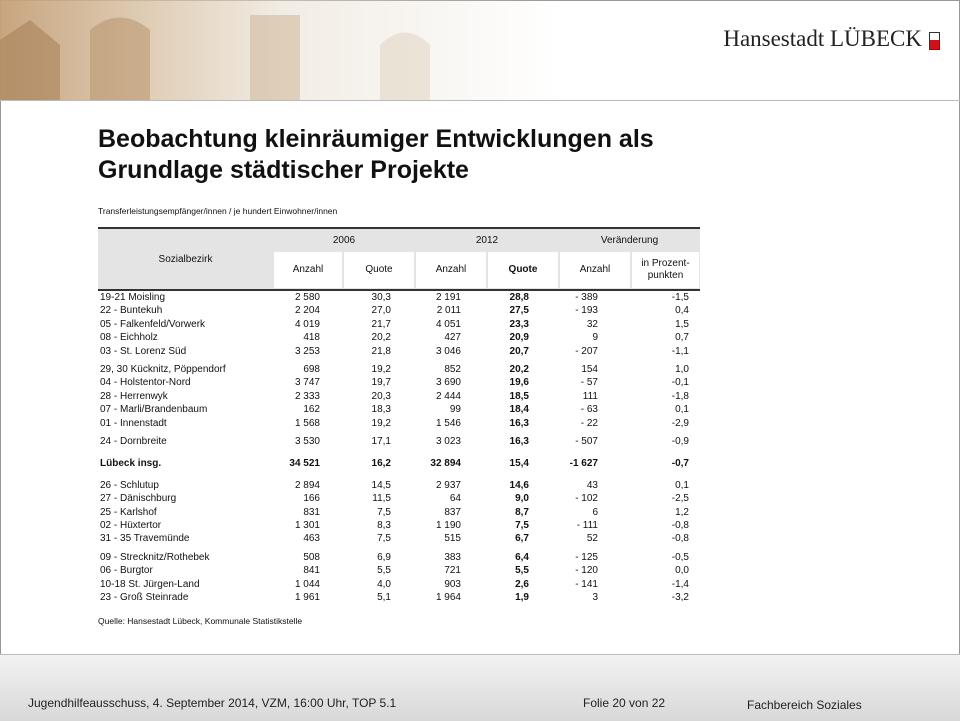 The image size is (960, 721). Describe the element at coordinates (344, 240) in the screenshot. I see `header-cell: 2006` at that location.